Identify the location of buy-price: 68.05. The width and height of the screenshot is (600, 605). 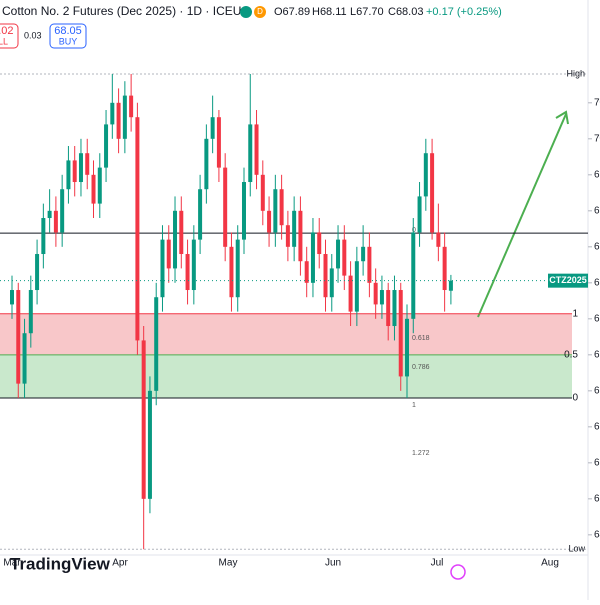
(68, 31).